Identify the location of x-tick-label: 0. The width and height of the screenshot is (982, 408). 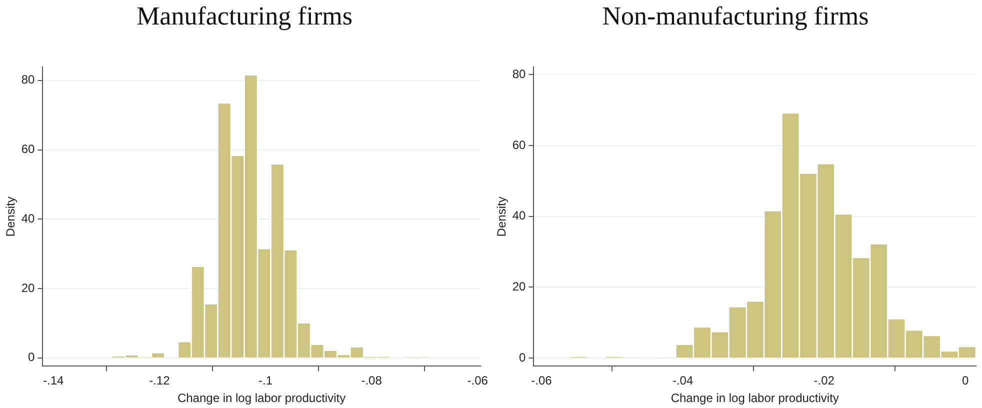
(966, 381).